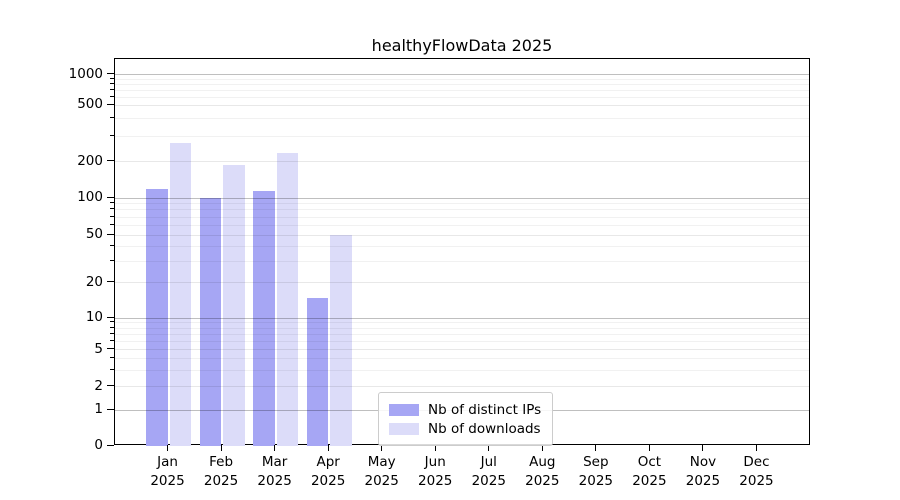 This screenshot has width=900, height=500. I want to click on x-label-month: Feb, so click(221, 462).